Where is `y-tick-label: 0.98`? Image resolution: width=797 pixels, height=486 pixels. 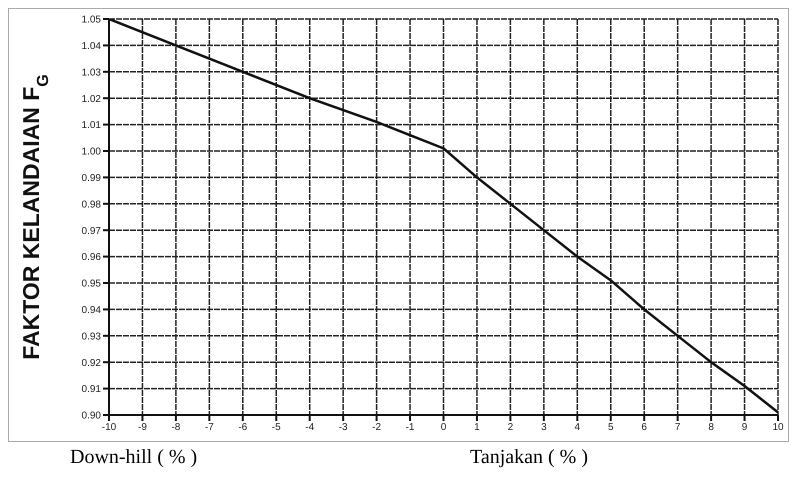
y-tick-label: 0.98 is located at coordinates (92, 204).